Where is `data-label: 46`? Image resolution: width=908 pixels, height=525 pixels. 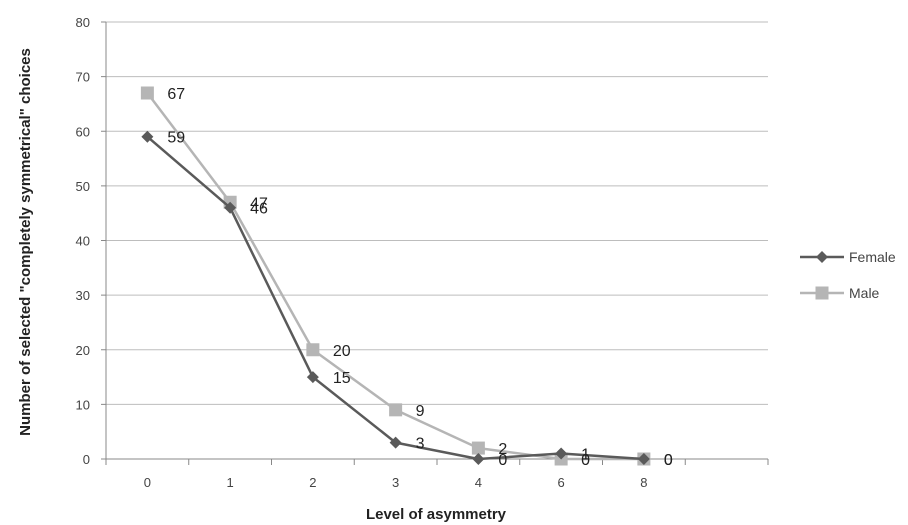
data-label: 46 is located at coordinates (259, 209).